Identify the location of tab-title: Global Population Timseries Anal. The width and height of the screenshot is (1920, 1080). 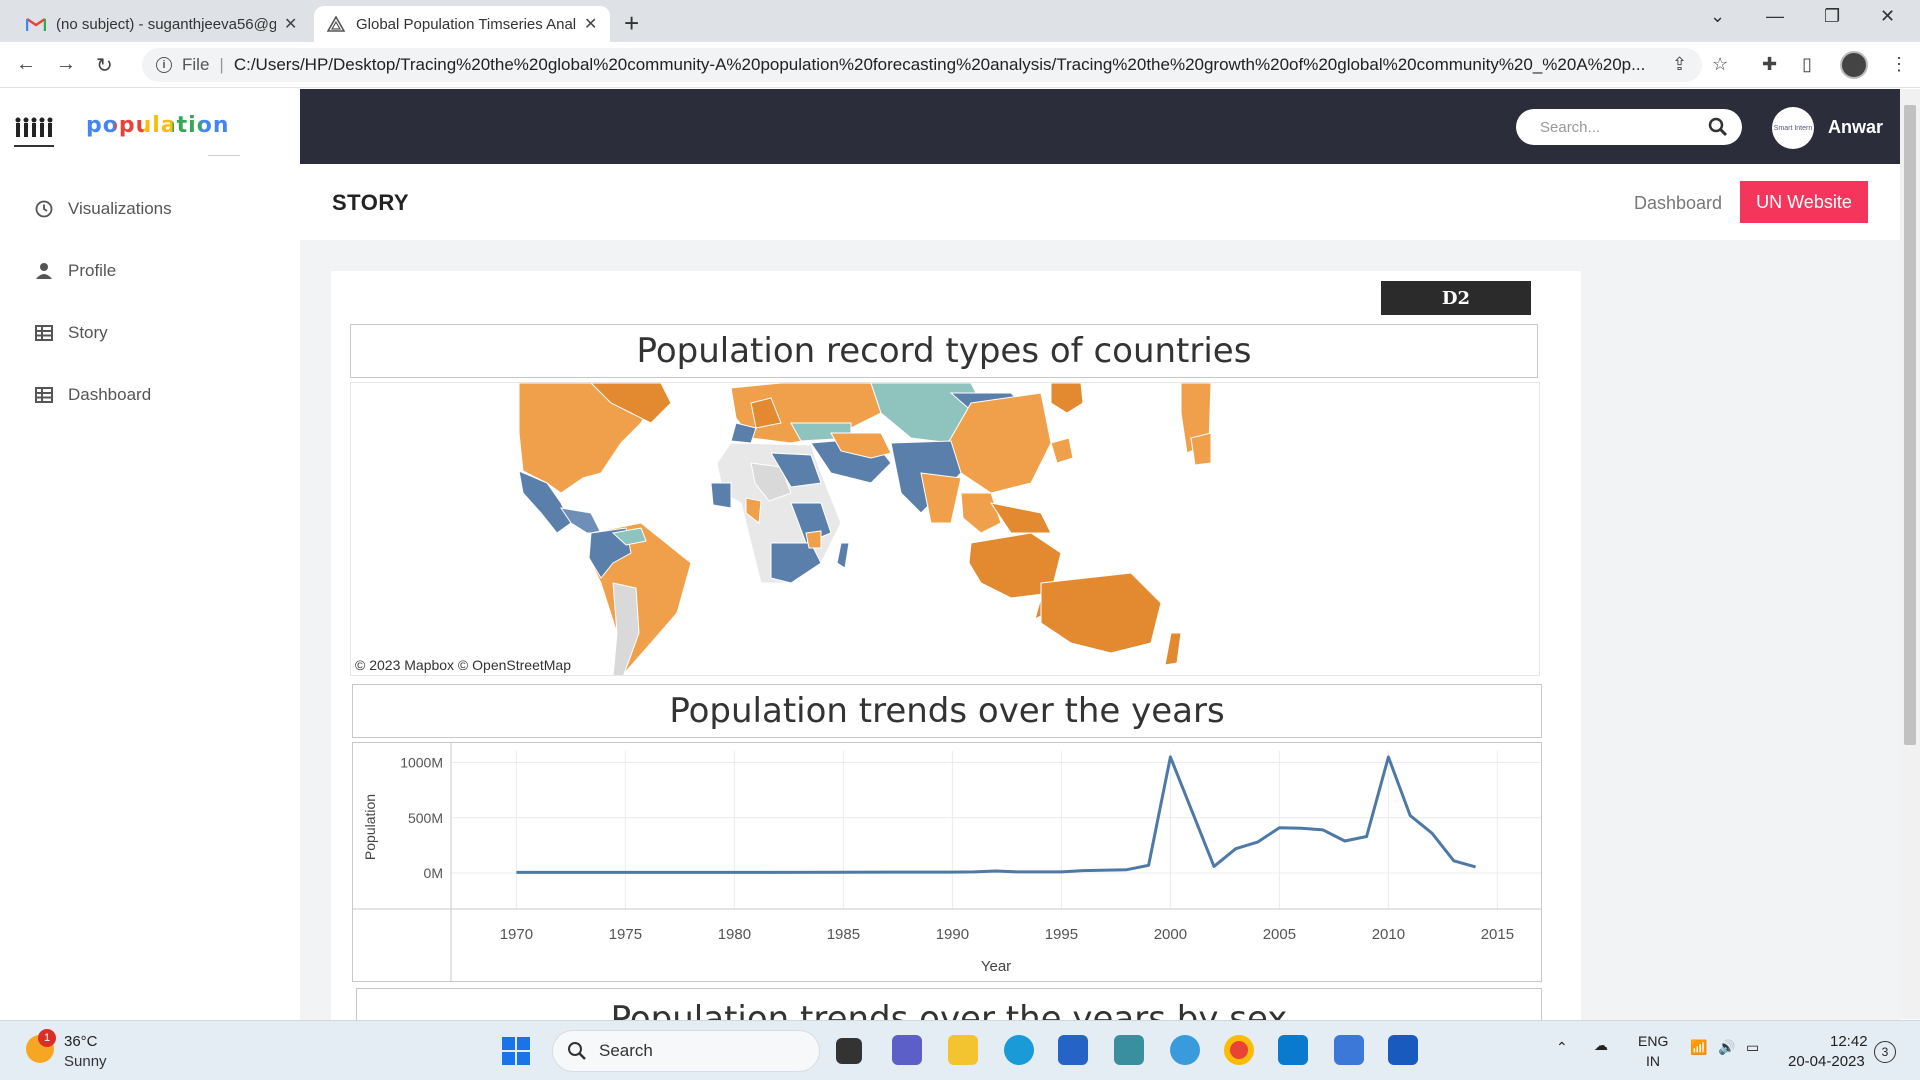
(466, 24).